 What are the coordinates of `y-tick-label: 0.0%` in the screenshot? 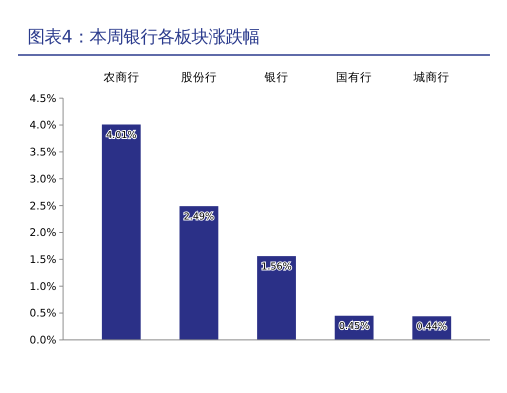 It's located at (43, 340).